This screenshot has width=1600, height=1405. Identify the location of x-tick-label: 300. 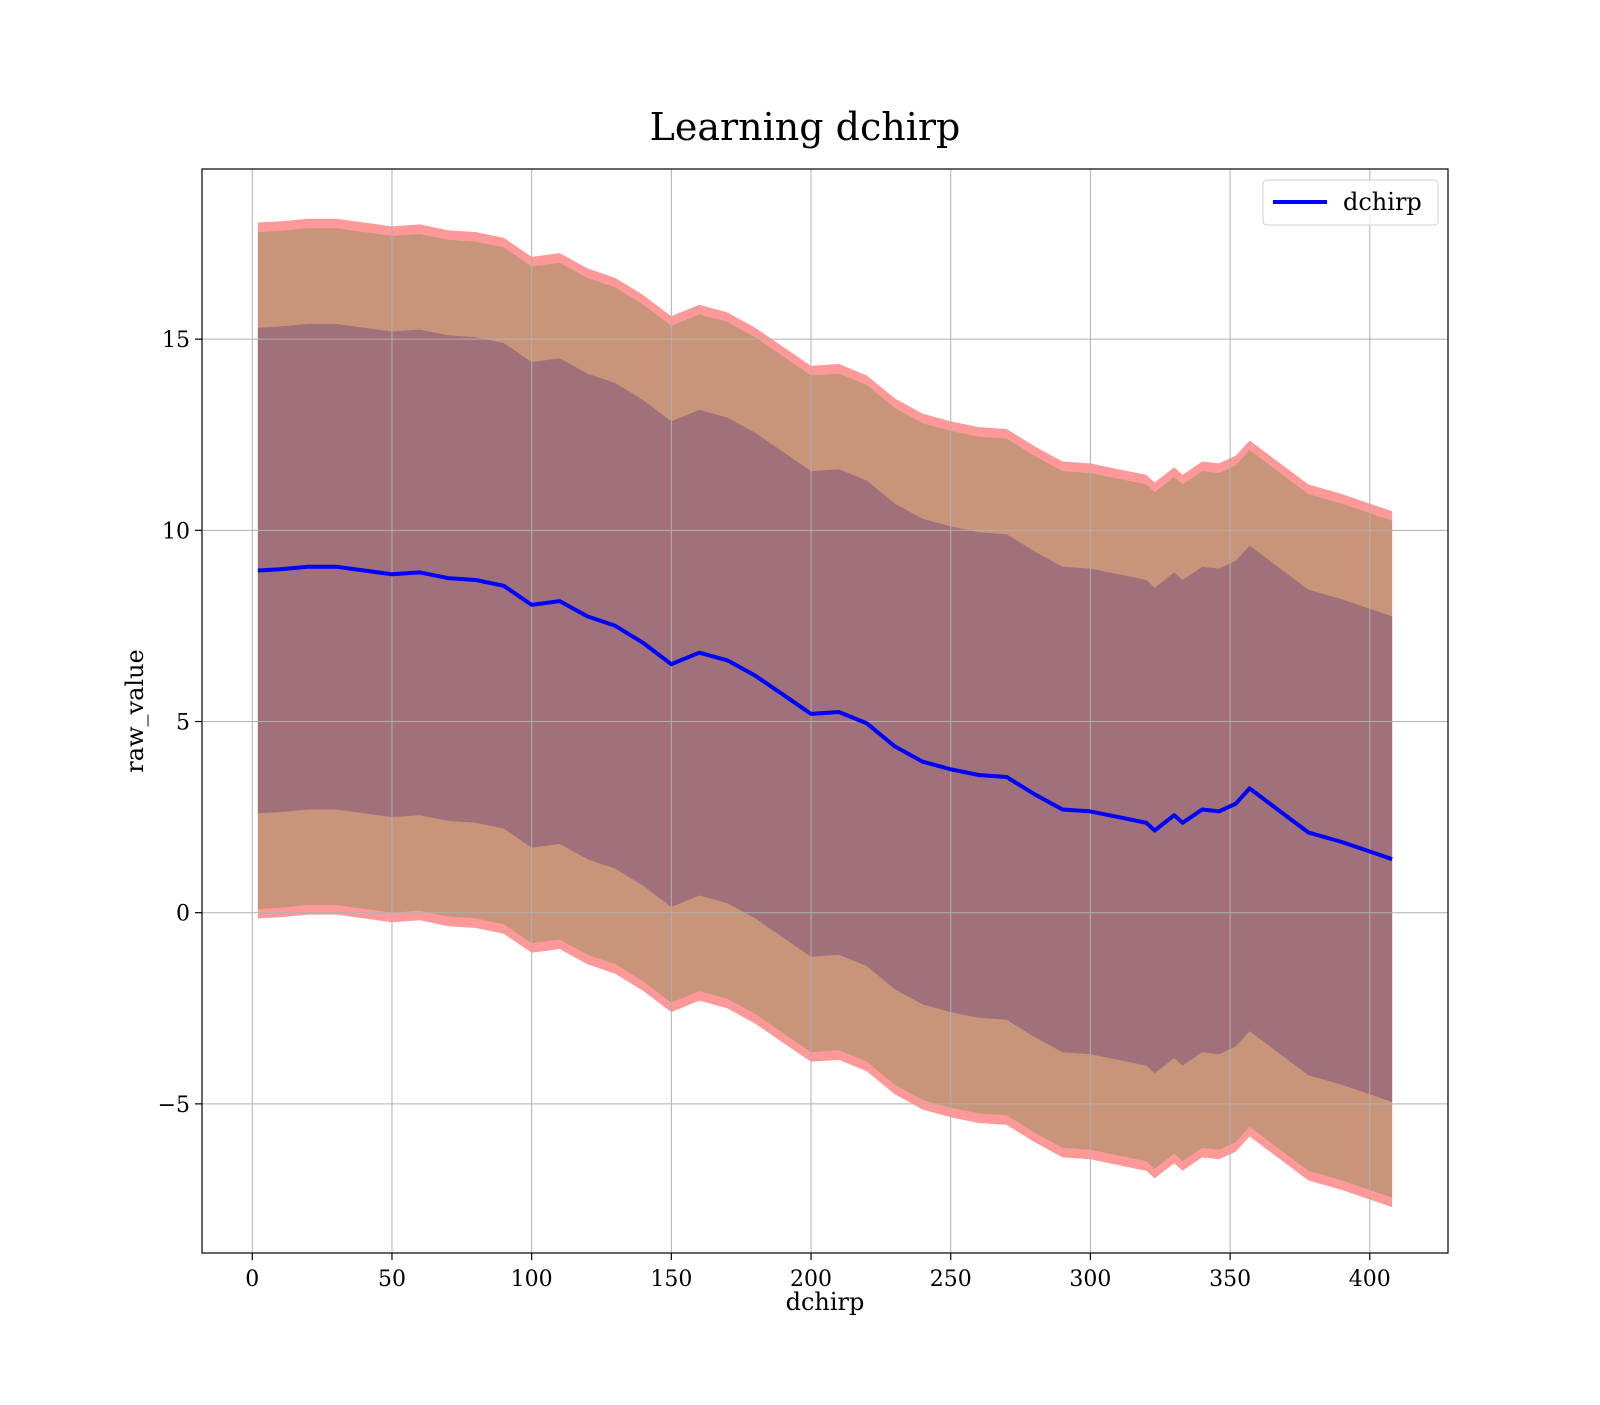
(1090, 1279).